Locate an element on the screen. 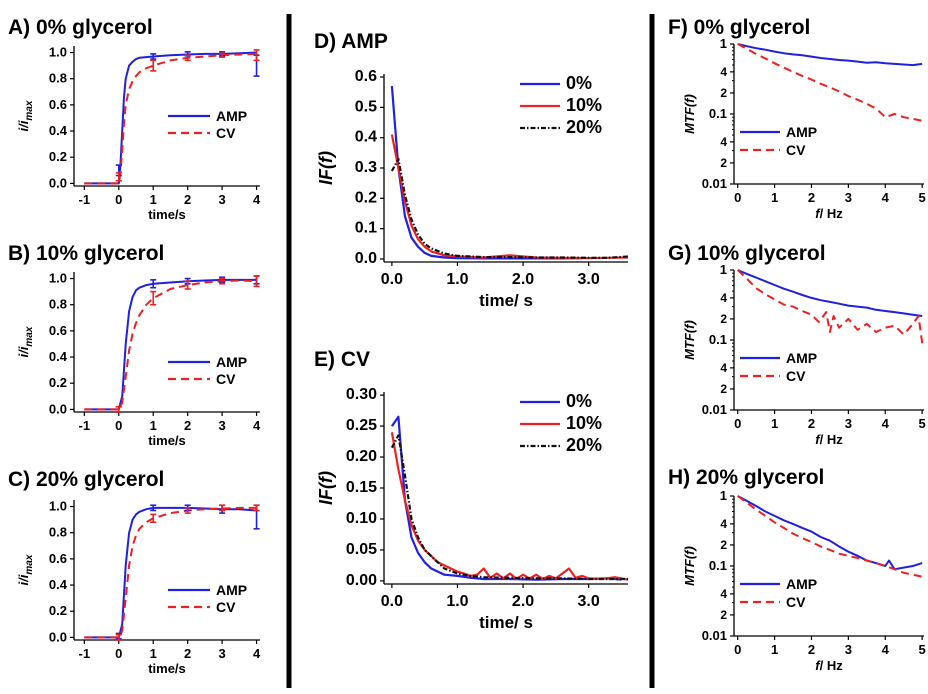  series-10pct-line is located at coordinates (509, 197).